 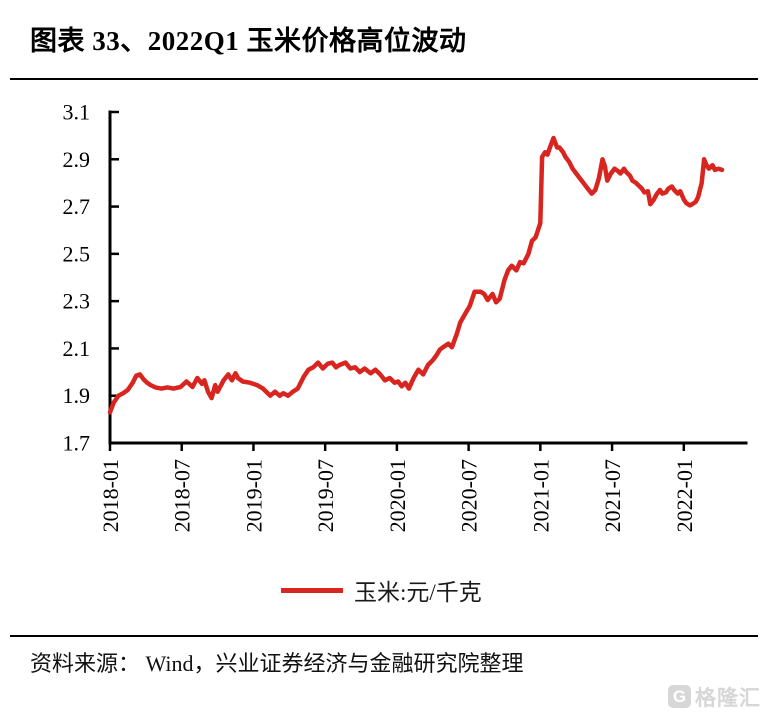 What do you see at coordinates (182, 495) in the screenshot?
I see `x-axis-tick-label: 2018-07` at bounding box center [182, 495].